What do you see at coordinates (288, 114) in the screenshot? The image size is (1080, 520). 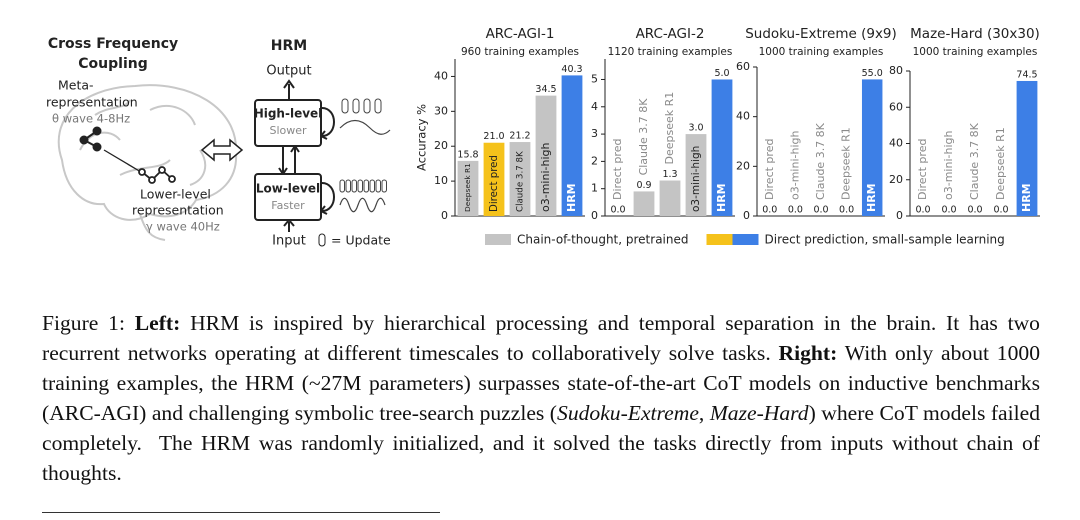 I see `high-level-label: High-level` at bounding box center [288, 114].